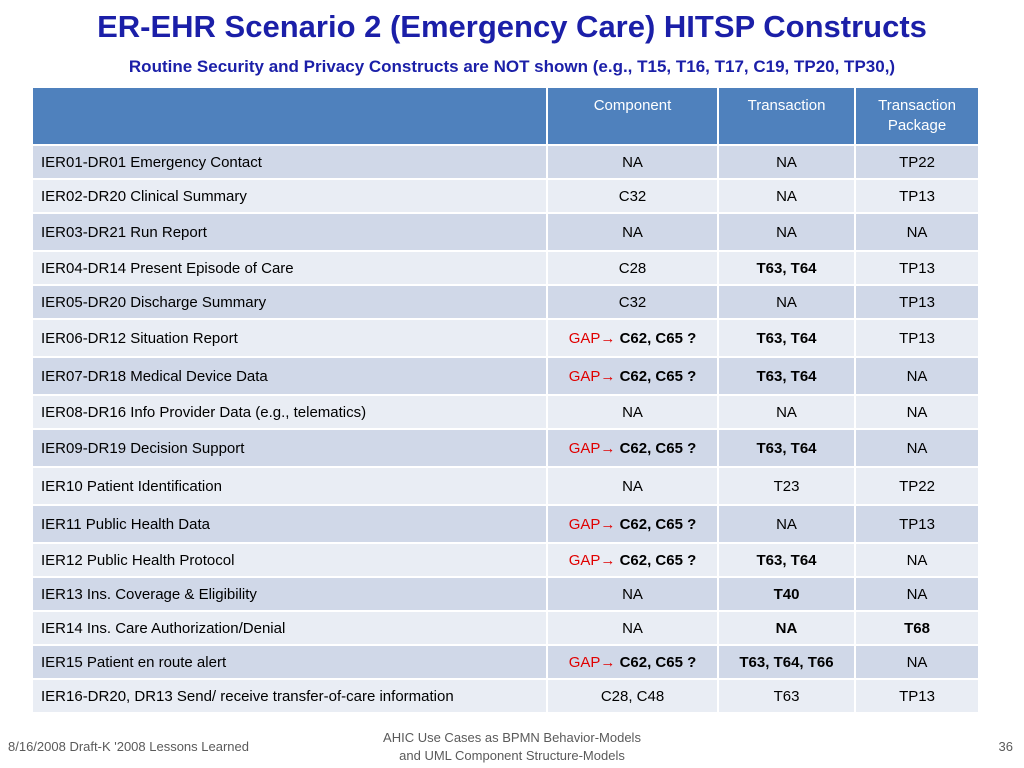 The width and height of the screenshot is (1024, 768). Describe the element at coordinates (289, 560) in the screenshot. I see `row-name: IER12 Public Health Protocol` at that location.